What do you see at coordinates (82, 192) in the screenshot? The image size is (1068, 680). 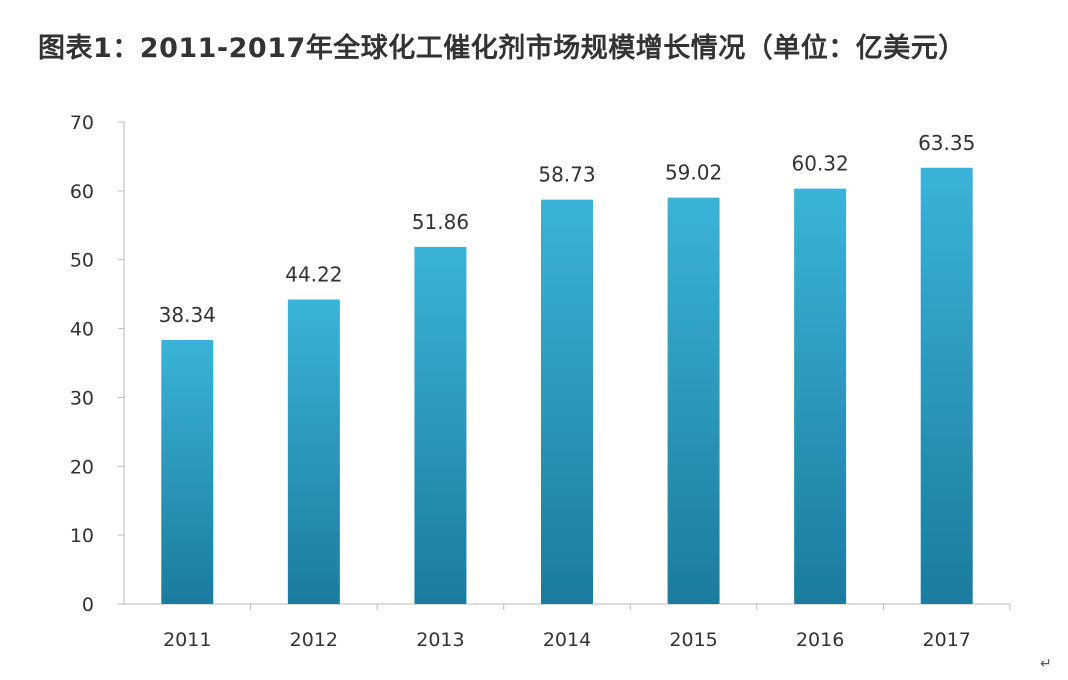 I see `y-tick-label: 60` at bounding box center [82, 192].